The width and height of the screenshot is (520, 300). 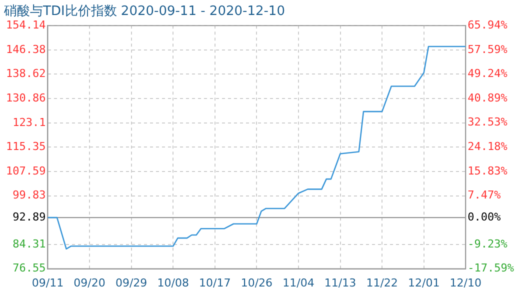 I want to click on x-tick-label: 11/22, so click(x=382, y=283).